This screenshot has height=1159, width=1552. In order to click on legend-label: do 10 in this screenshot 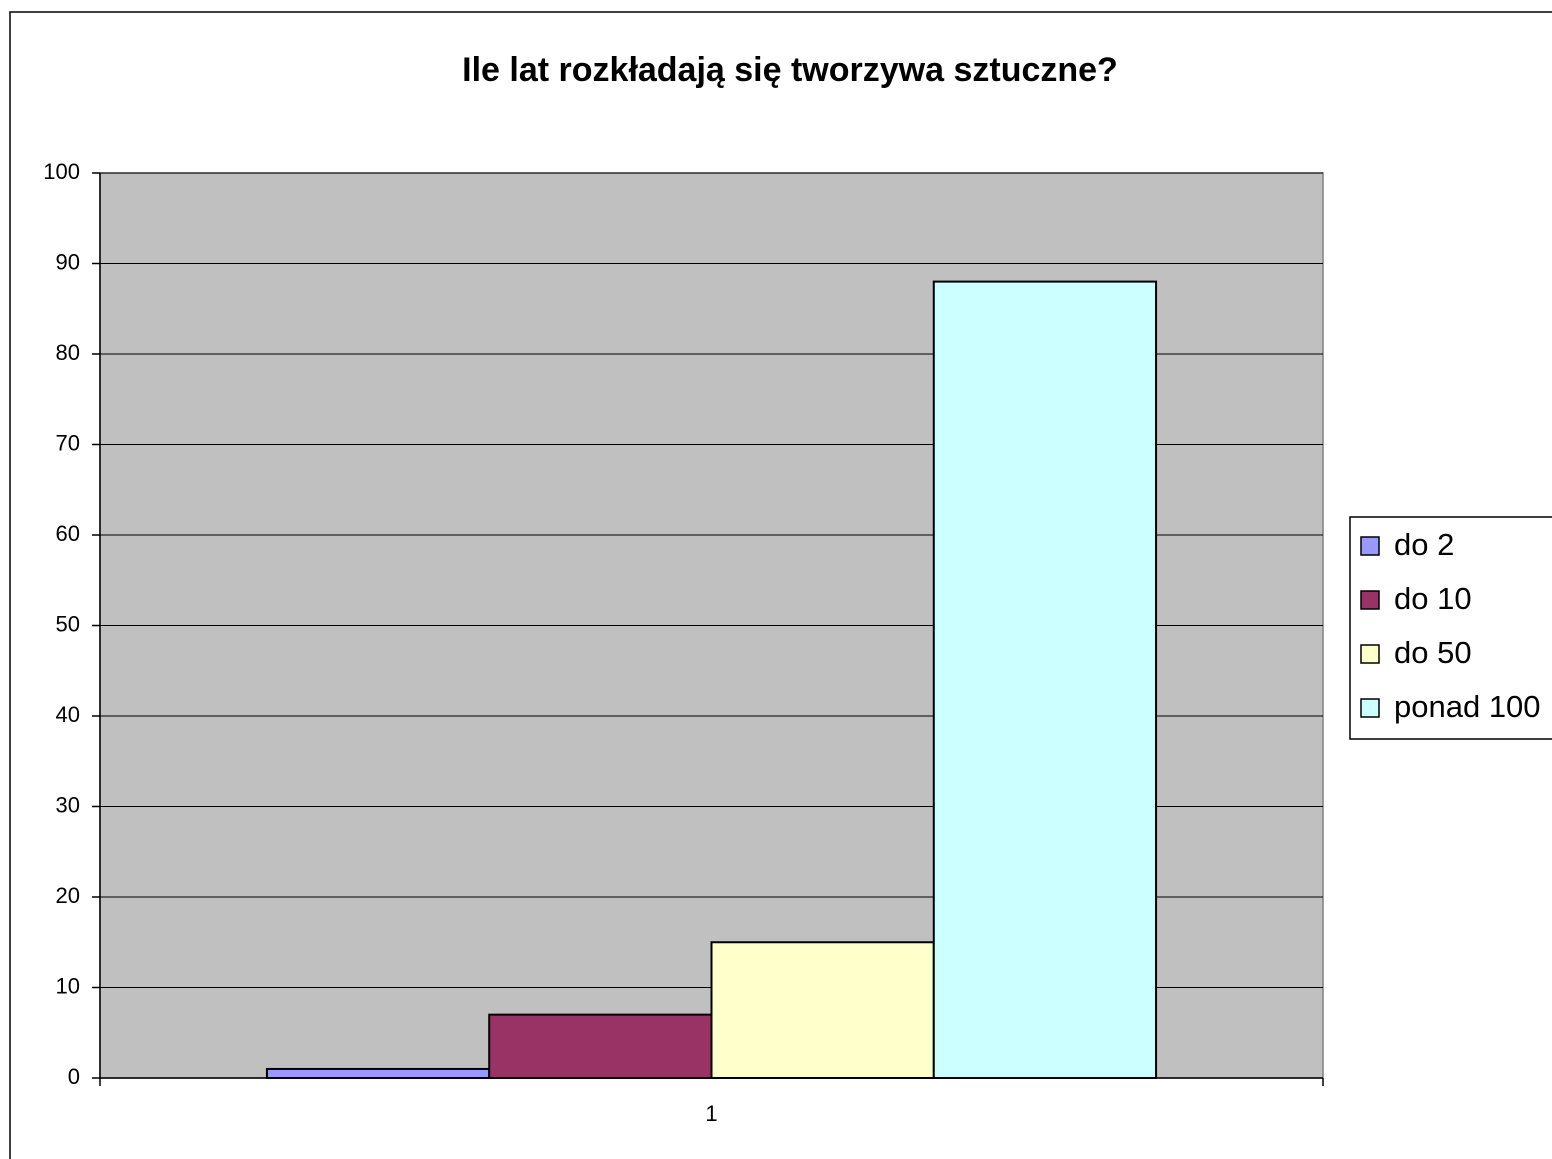, I will do `click(1433, 598)`.